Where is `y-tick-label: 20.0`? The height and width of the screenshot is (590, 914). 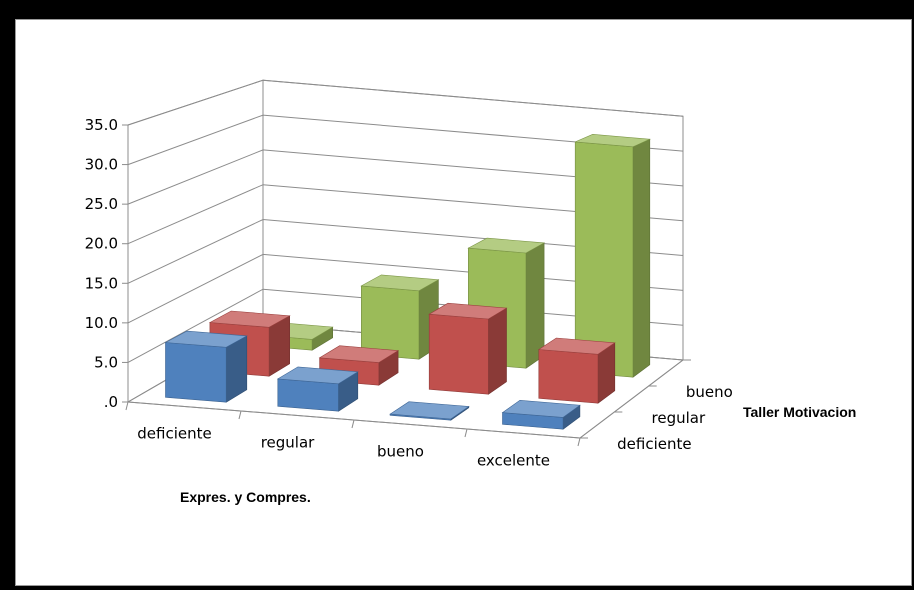 y-tick-label: 20.0 is located at coordinates (101, 244).